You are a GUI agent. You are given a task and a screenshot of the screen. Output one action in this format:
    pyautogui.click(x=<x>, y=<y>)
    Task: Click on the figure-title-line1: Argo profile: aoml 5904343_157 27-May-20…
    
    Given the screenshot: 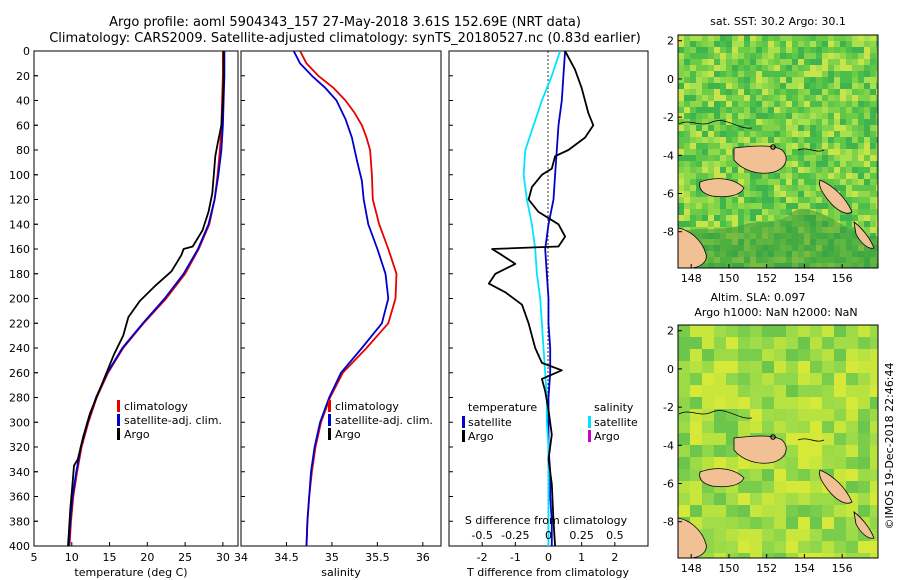 What is the action you would take?
    pyautogui.click(x=345, y=22)
    